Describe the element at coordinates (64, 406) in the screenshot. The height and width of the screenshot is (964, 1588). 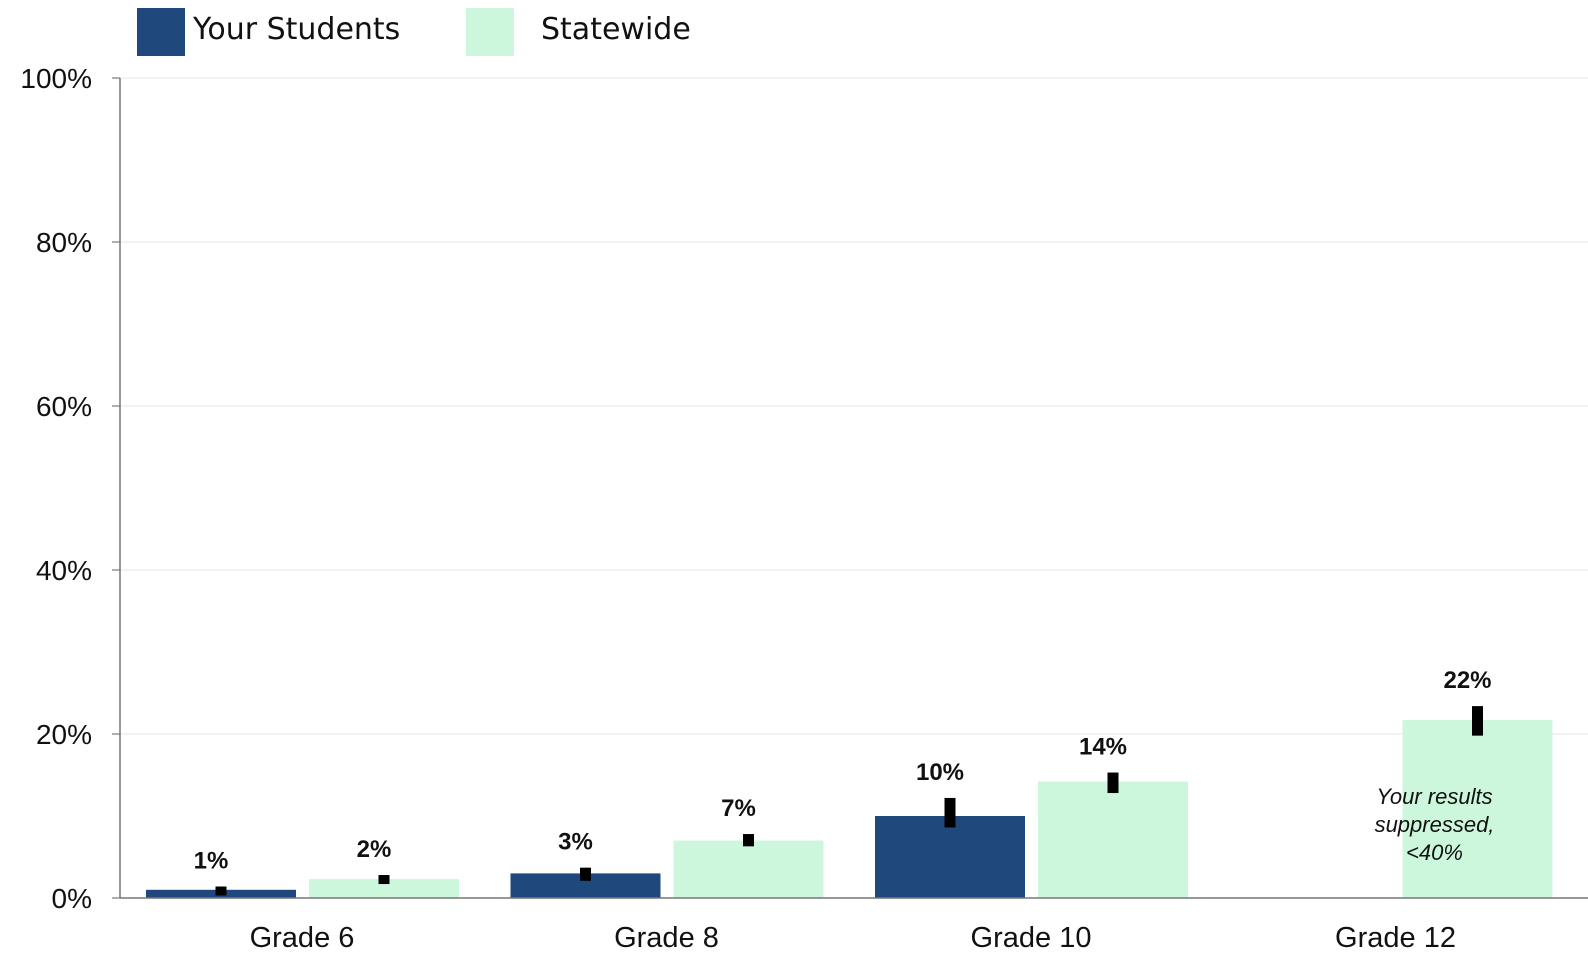
I see `y-tick-label: 60%` at that location.